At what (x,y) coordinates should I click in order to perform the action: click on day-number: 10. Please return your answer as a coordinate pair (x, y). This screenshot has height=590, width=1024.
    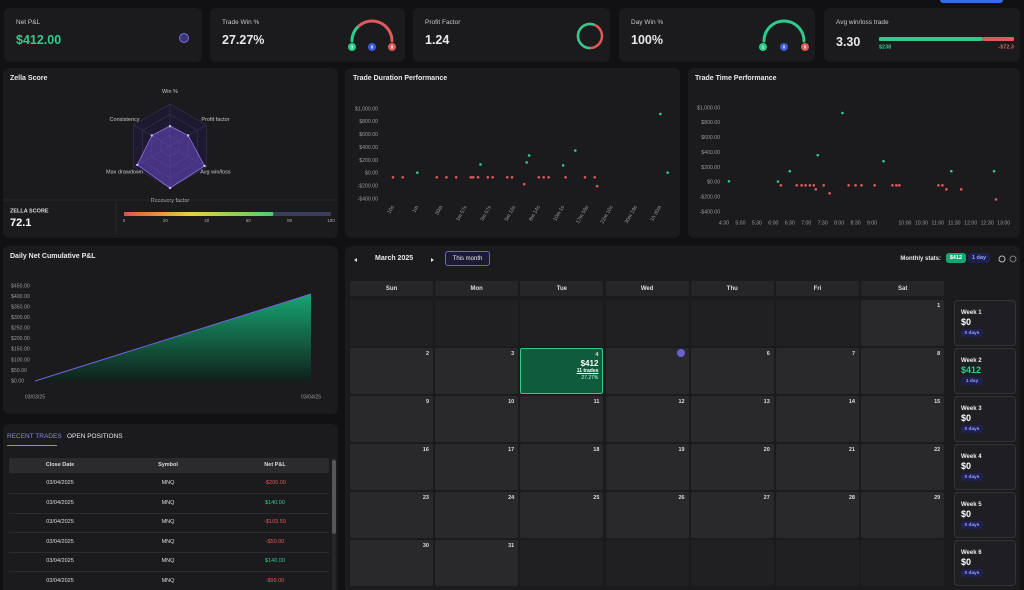
    Looking at the image, I should click on (511, 402).